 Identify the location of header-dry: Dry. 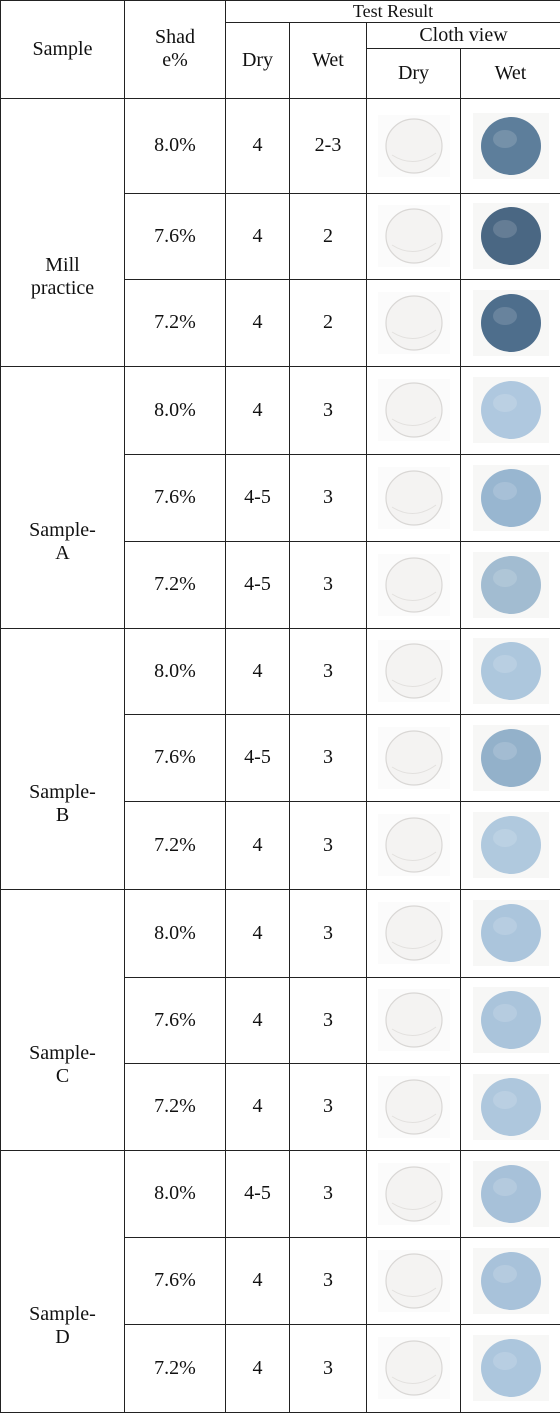
(258, 60).